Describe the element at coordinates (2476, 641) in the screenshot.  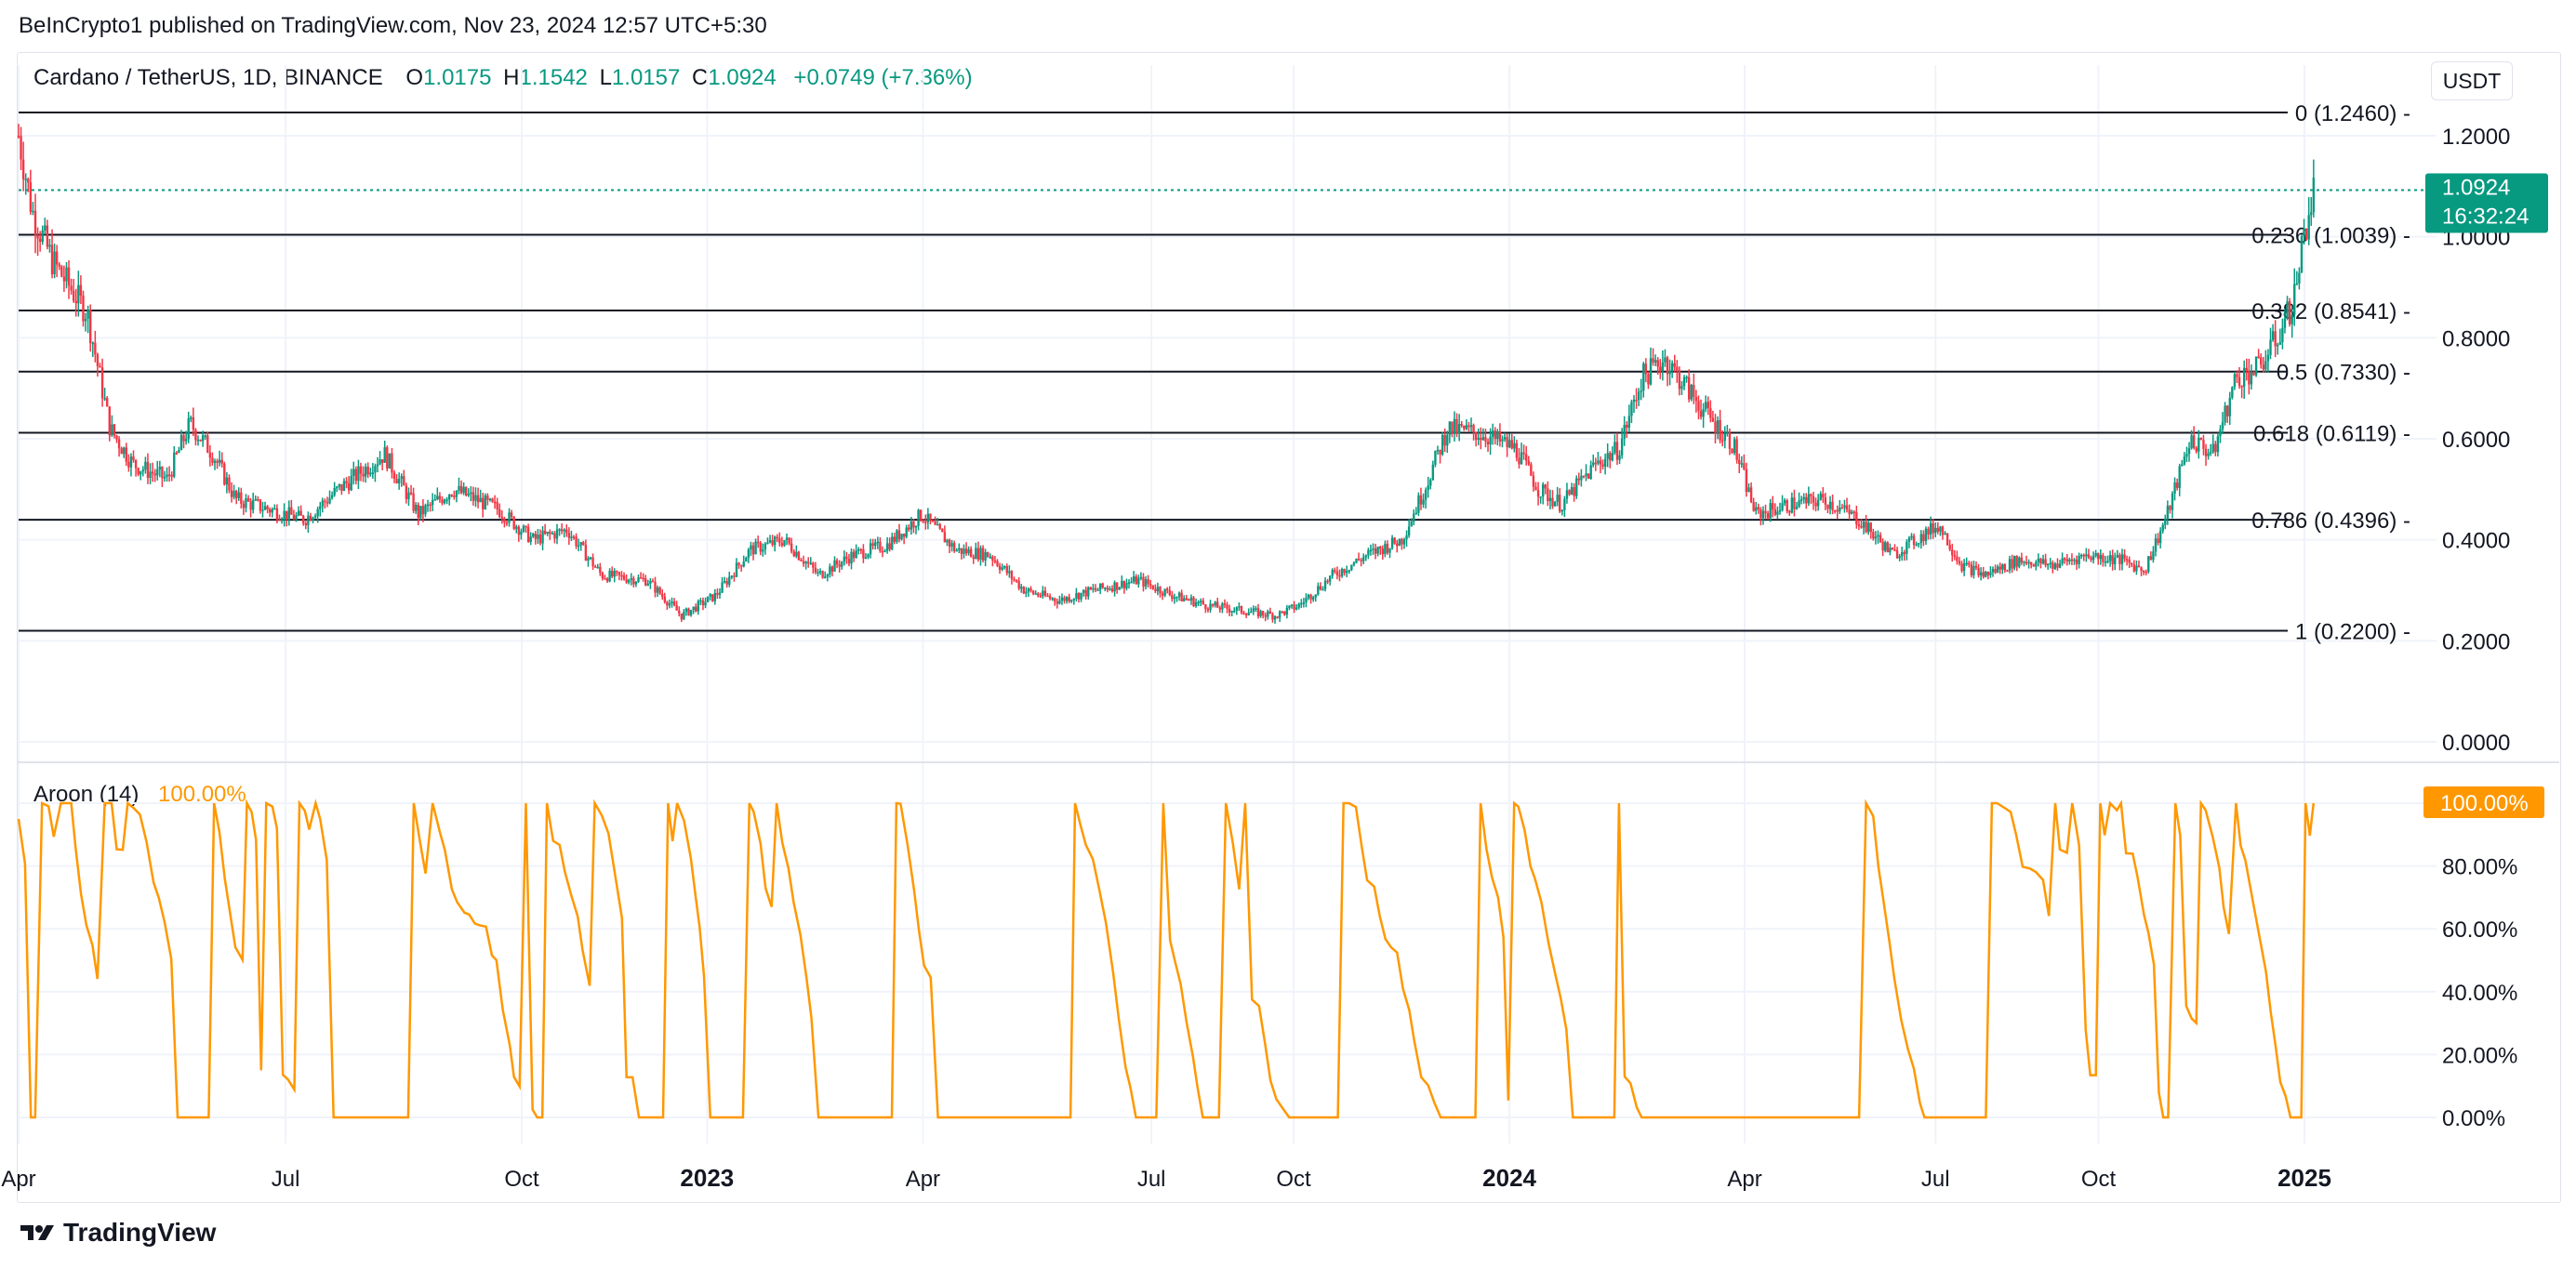
I see `price-tick-label: 0.2000` at that location.